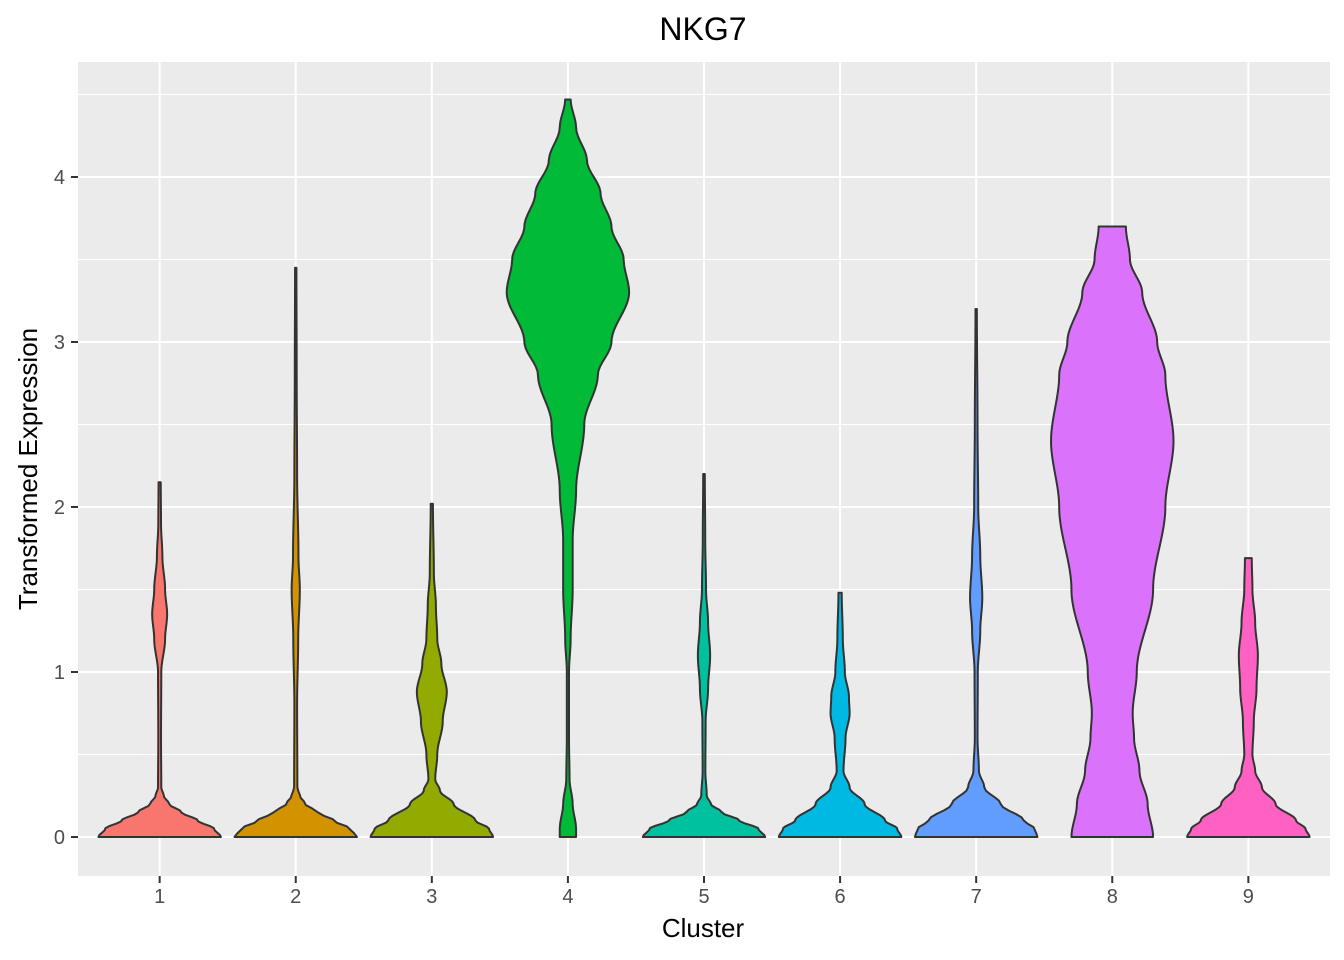 This screenshot has height=960, width=1344. Describe the element at coordinates (66, 508) in the screenshot. I see `y-axis: 0 1 2 3 4` at that location.